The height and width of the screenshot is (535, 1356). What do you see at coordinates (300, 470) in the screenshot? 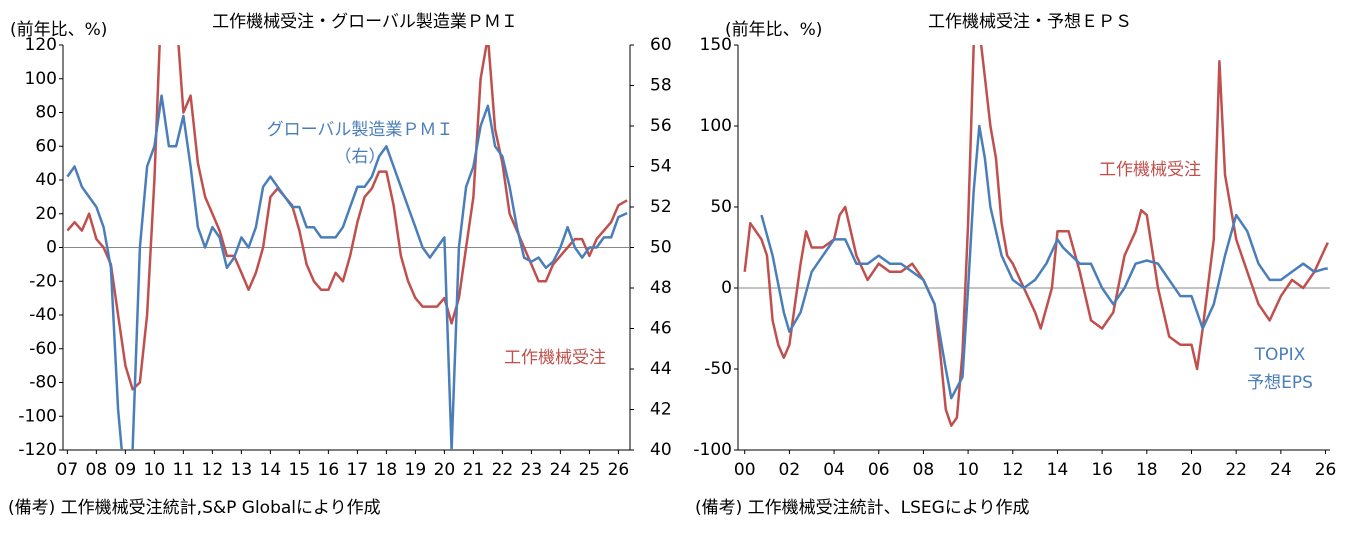
I see `x-tick-label: 15` at bounding box center [300, 470].